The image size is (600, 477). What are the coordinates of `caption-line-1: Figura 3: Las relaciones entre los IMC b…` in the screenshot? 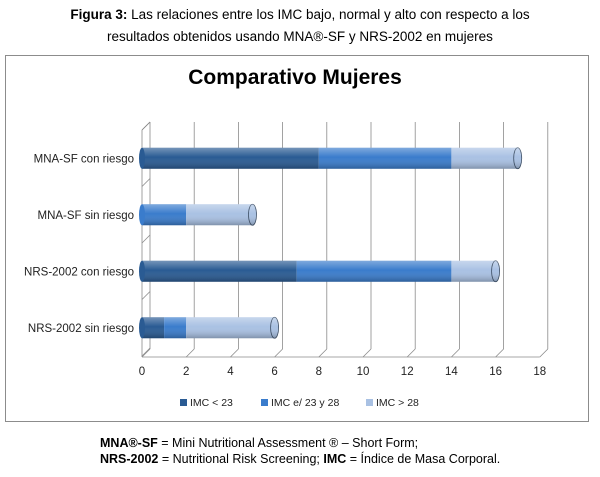 It's located at (300, 15).